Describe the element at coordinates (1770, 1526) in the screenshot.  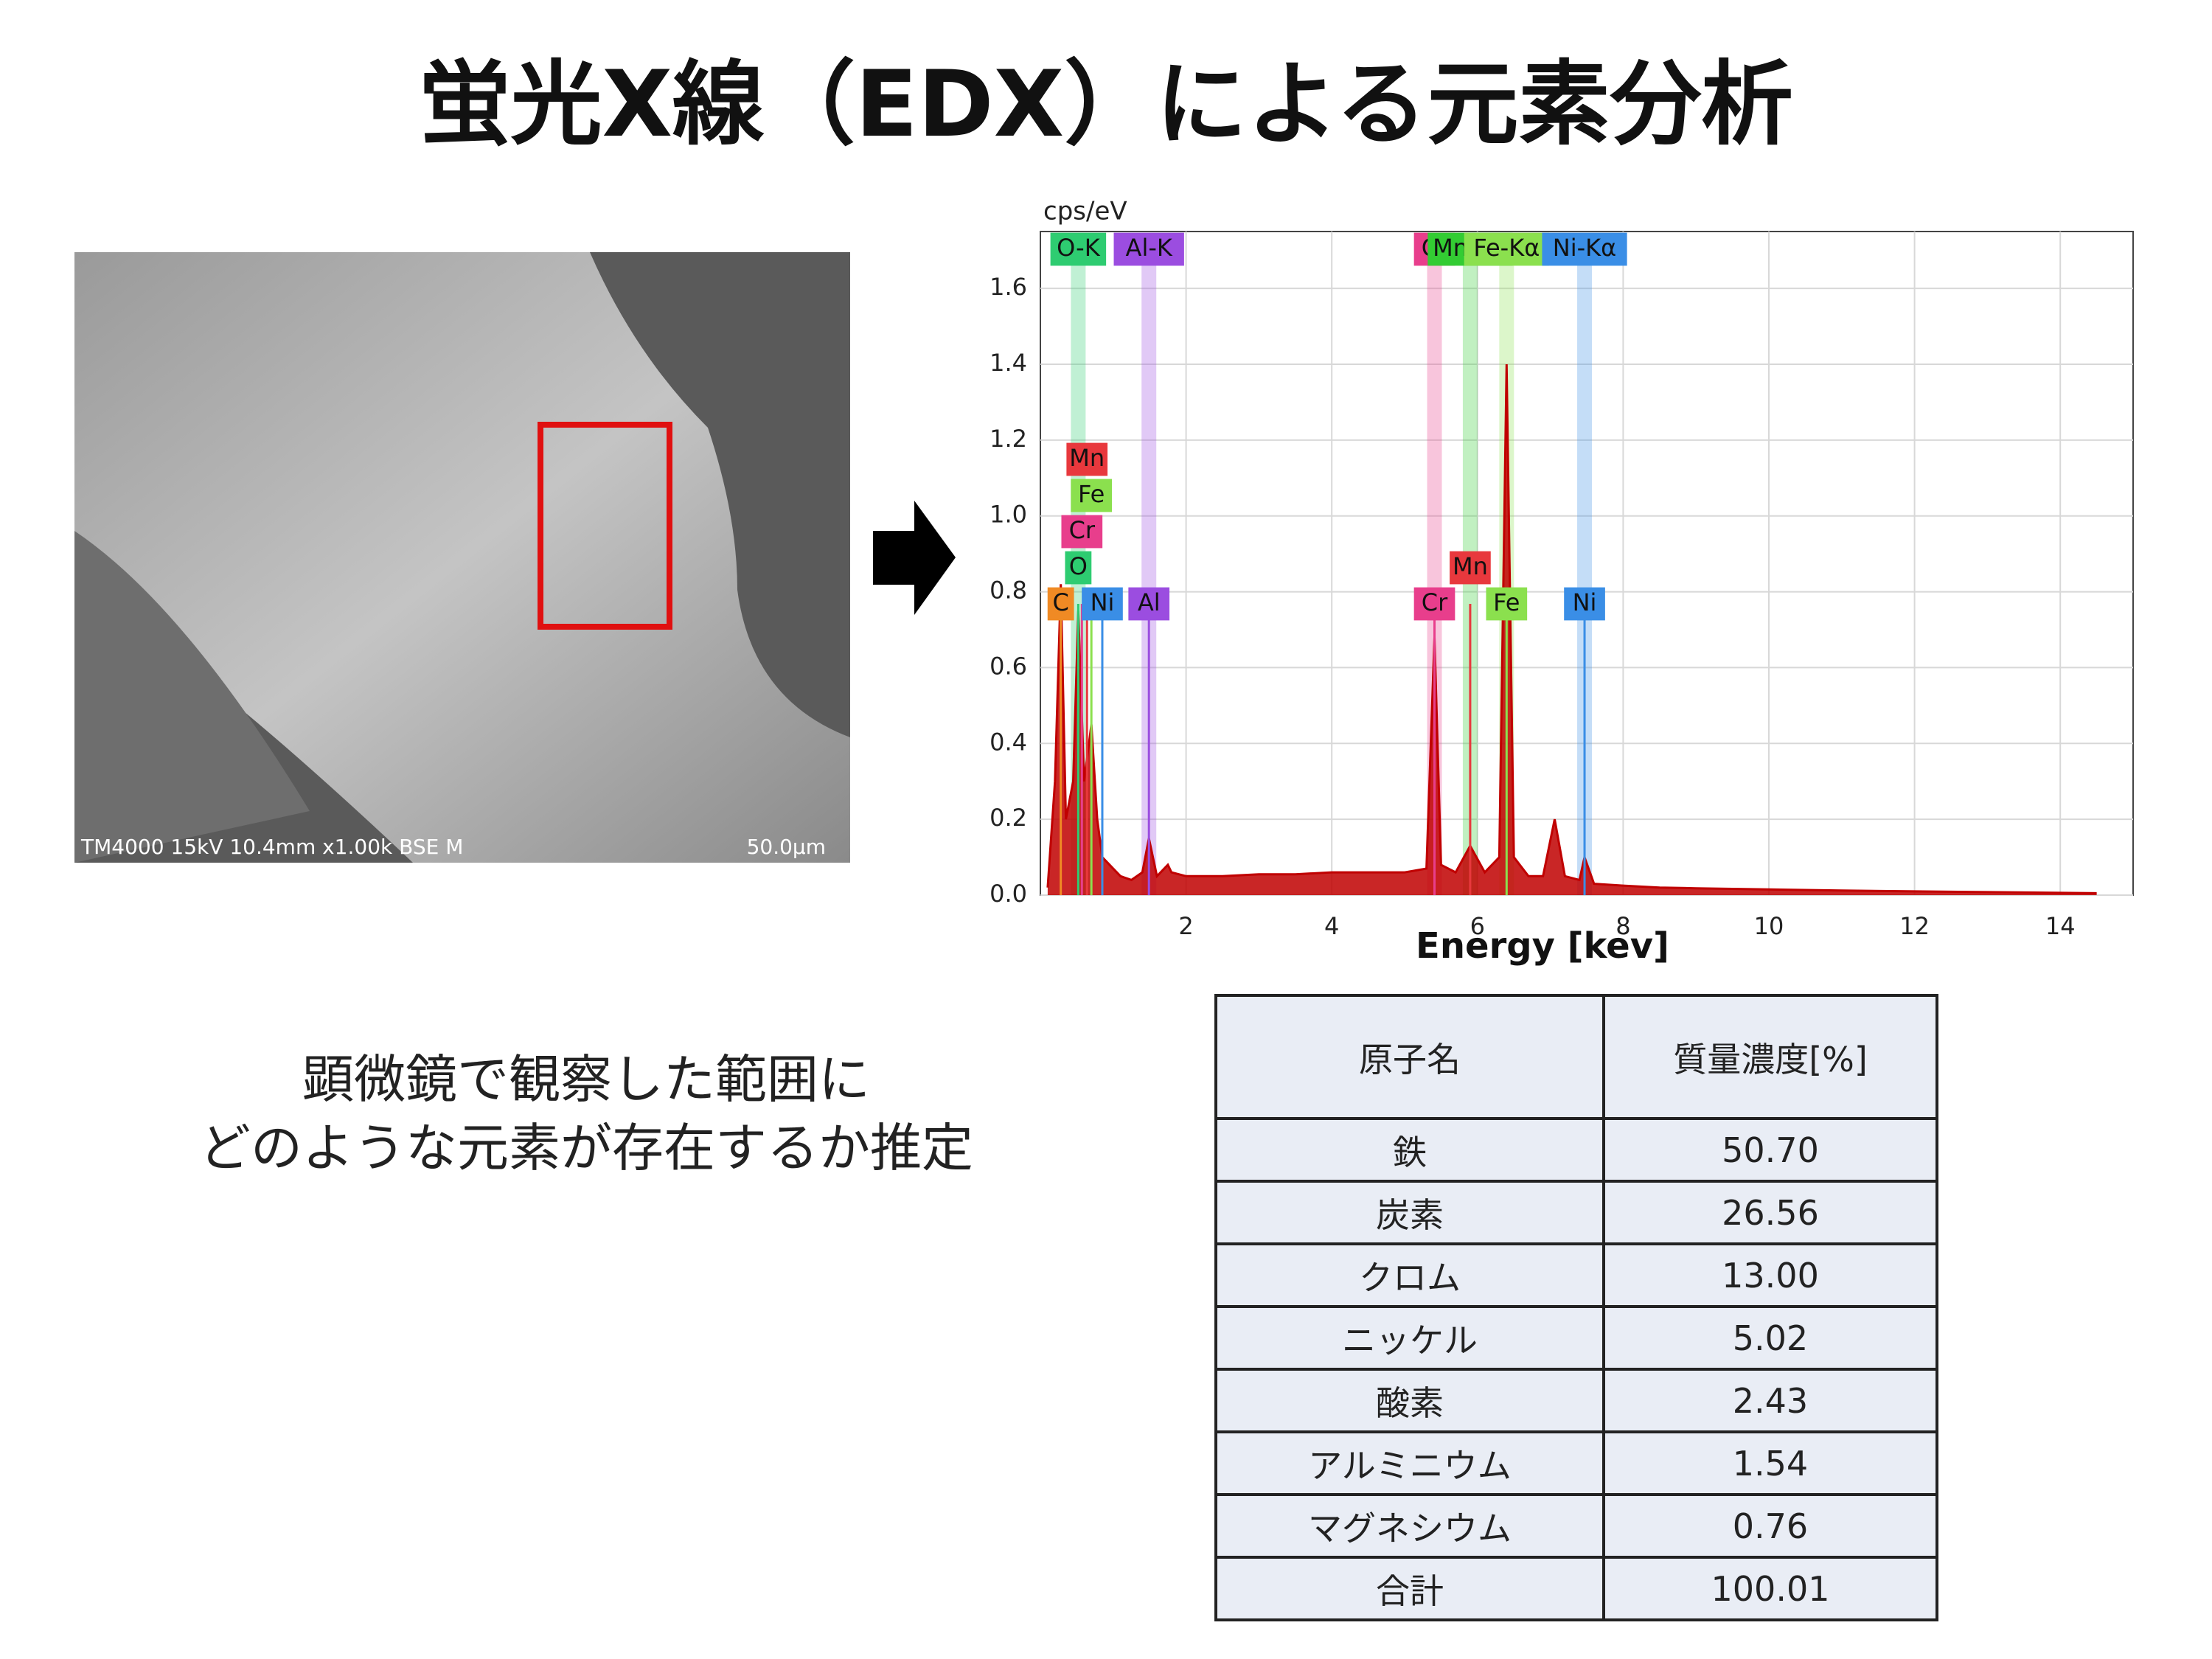
I see `value-cell: 0.76` at that location.